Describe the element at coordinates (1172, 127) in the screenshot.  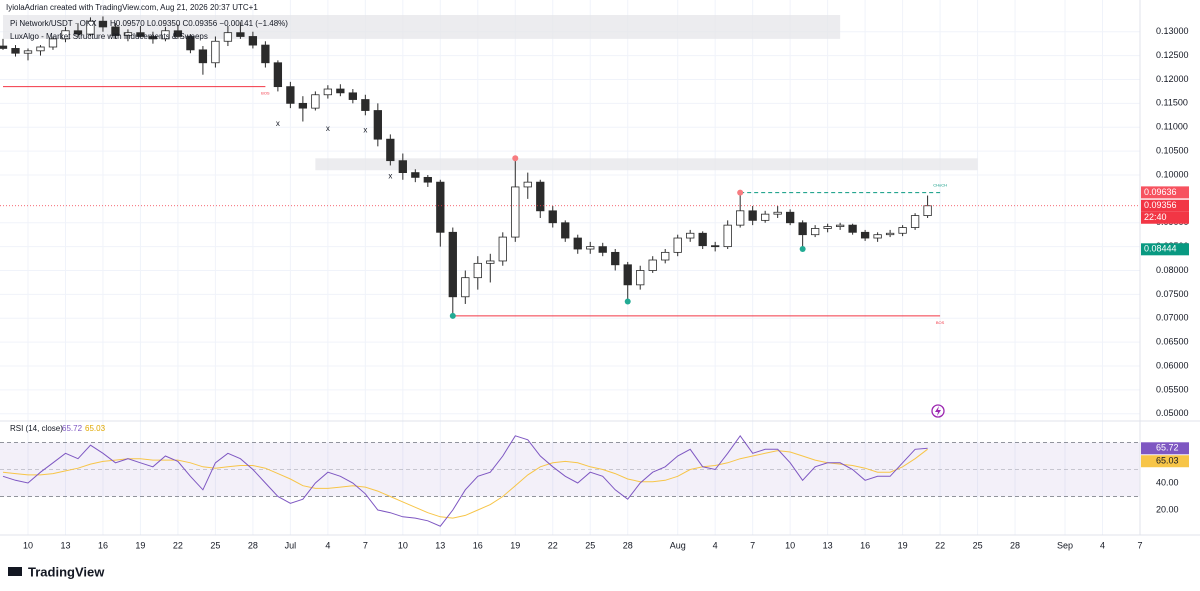
I see `y-tick-label: 0.11000` at that location.